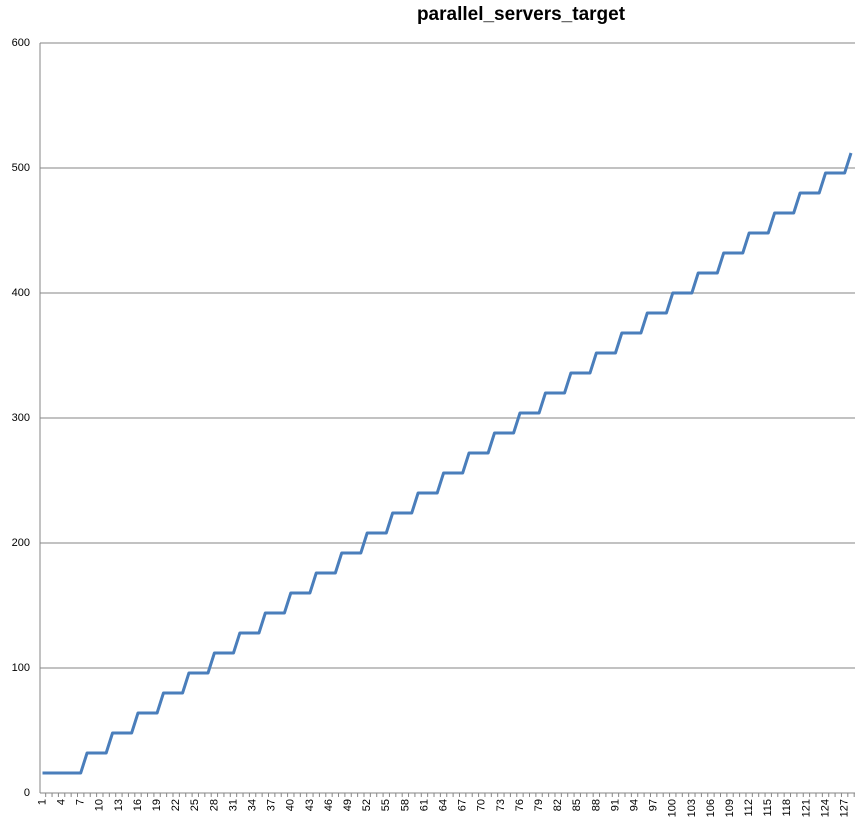  What do you see at coordinates (100, 805) in the screenshot?
I see `x-tick-label: 10` at bounding box center [100, 805].